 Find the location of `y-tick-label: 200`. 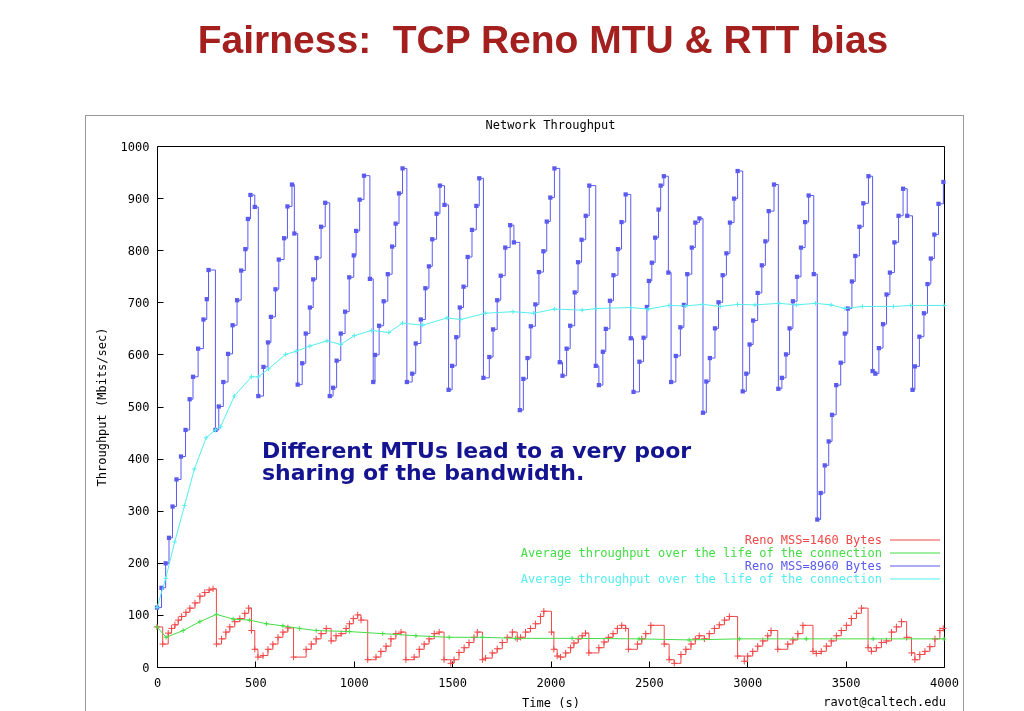

y-tick-label: 200 is located at coordinates (138, 563).